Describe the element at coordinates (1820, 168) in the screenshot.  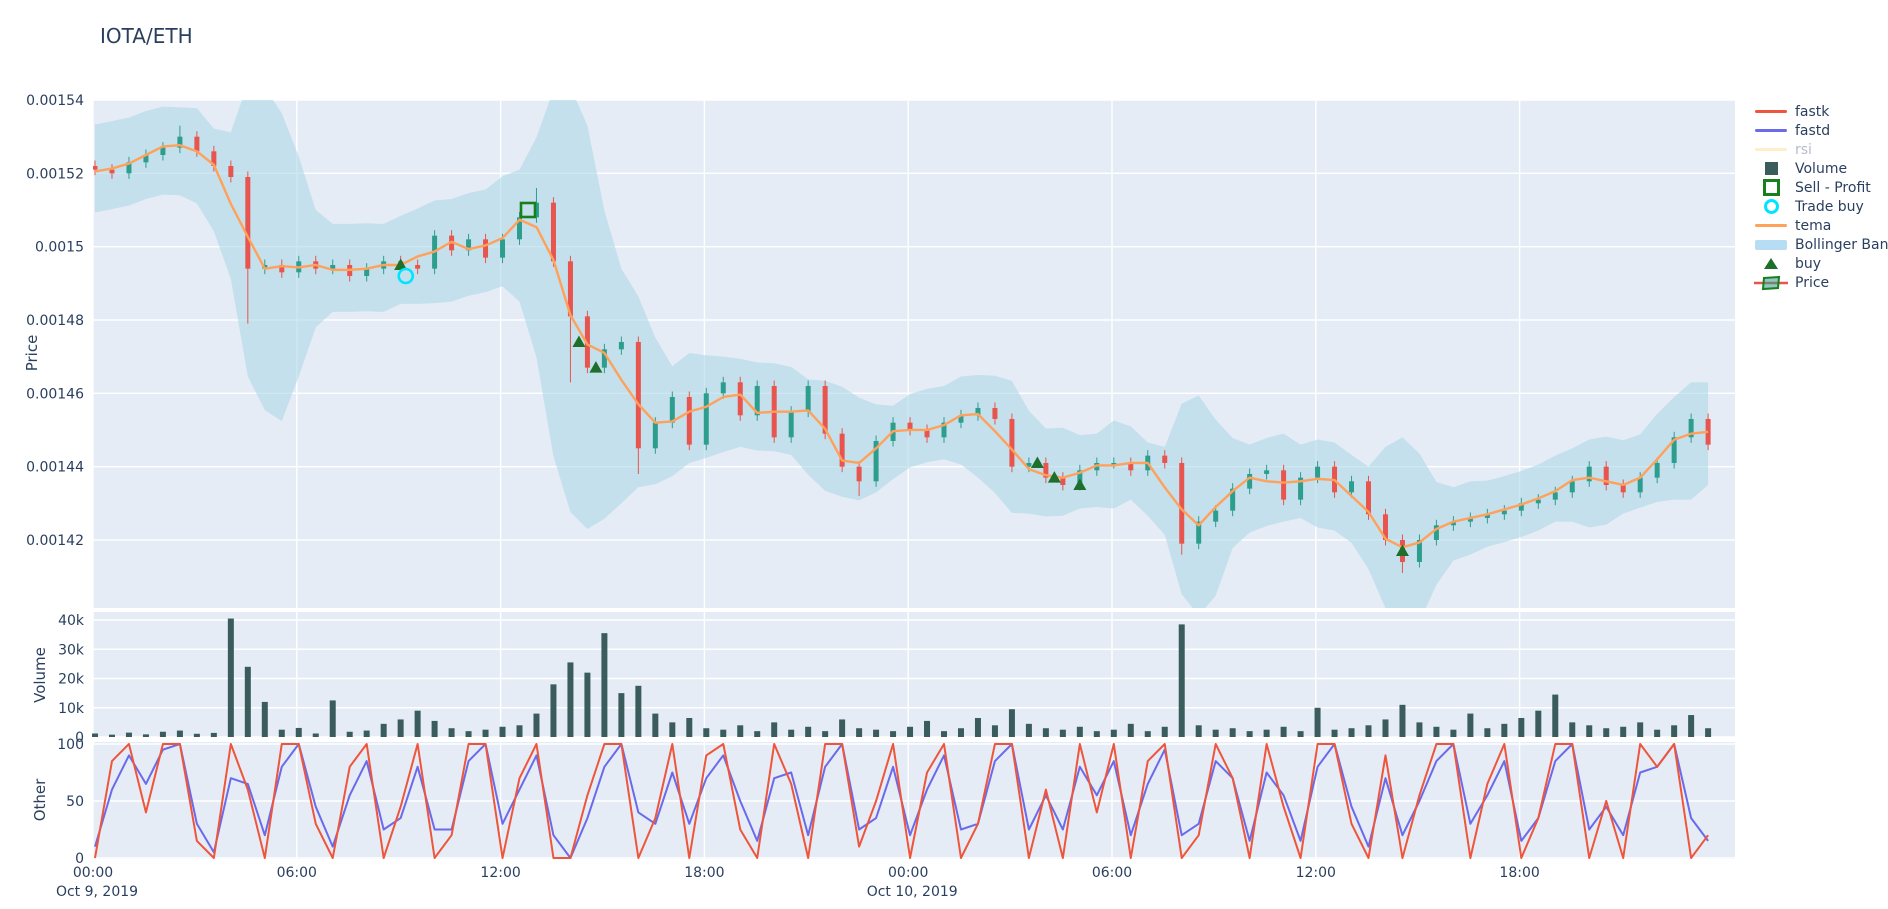
I see `legend-item-volume: Volume` at that location.